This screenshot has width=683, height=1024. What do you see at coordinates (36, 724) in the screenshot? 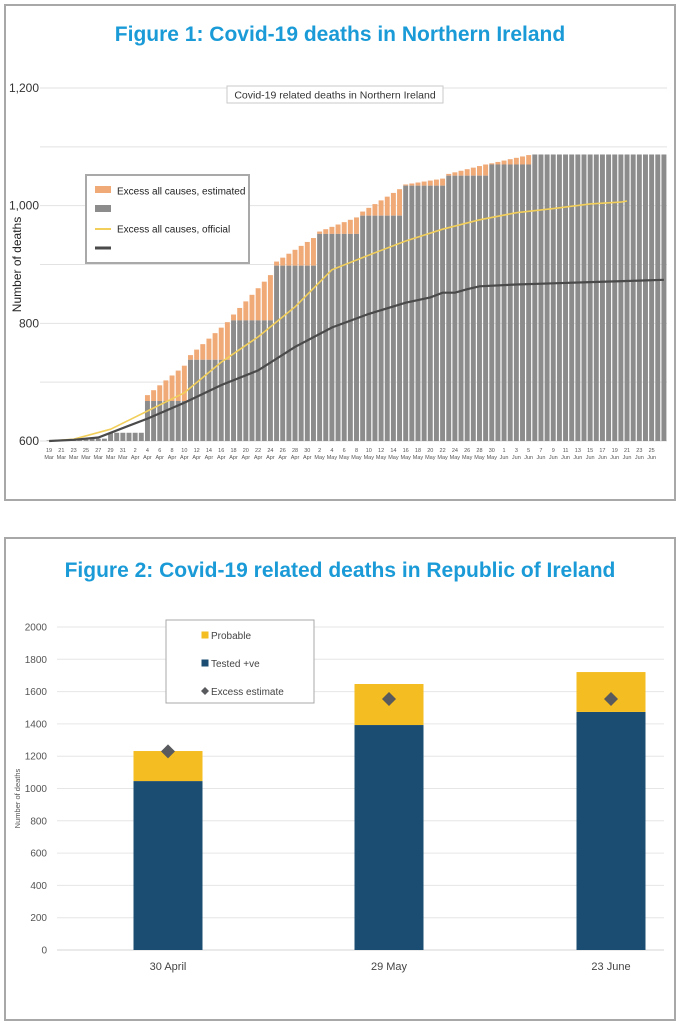
I see `y-tick-label: 1400` at bounding box center [36, 724].